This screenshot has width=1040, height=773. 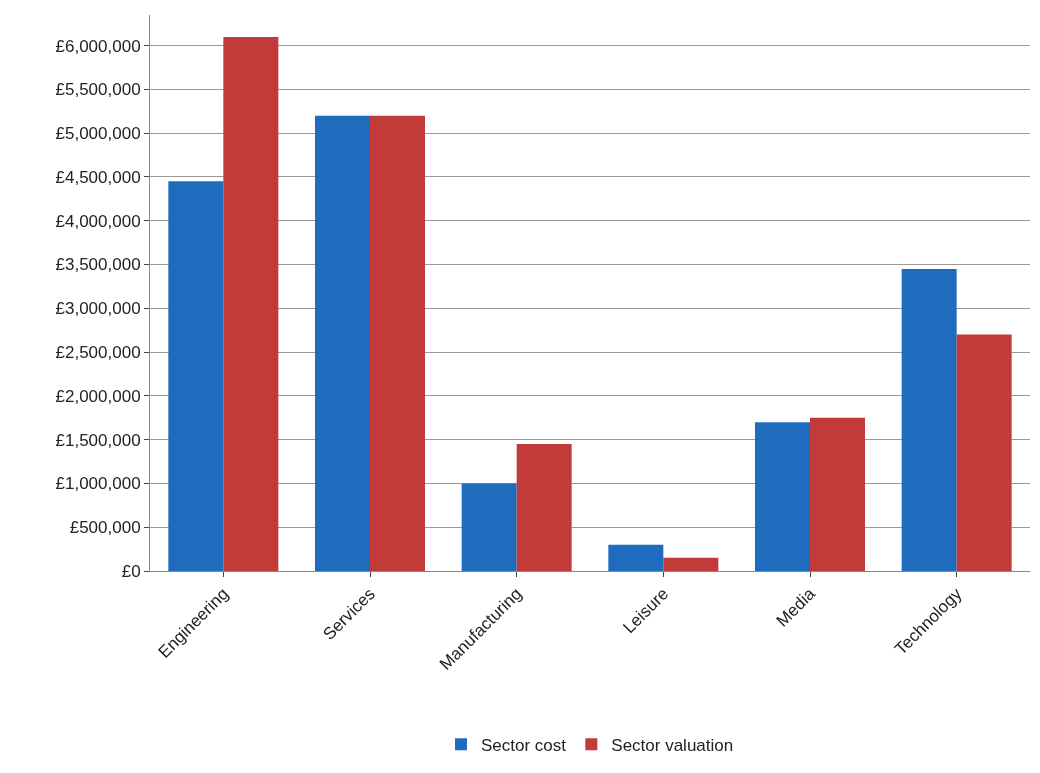 I want to click on y-tick-label: £3,500,000, so click(x=98, y=265).